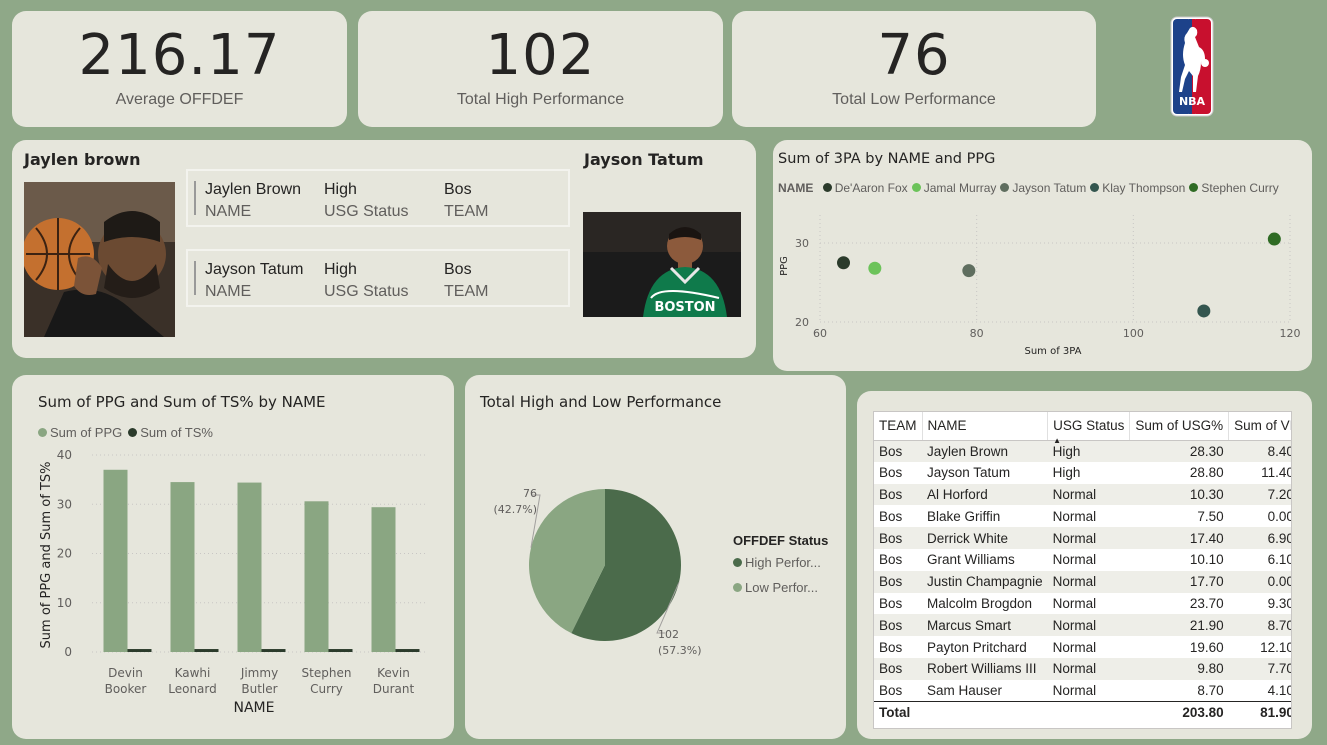 This screenshot has height=745, width=1327. I want to click on jayson-tatum-photo: BOSTON, so click(662, 264).